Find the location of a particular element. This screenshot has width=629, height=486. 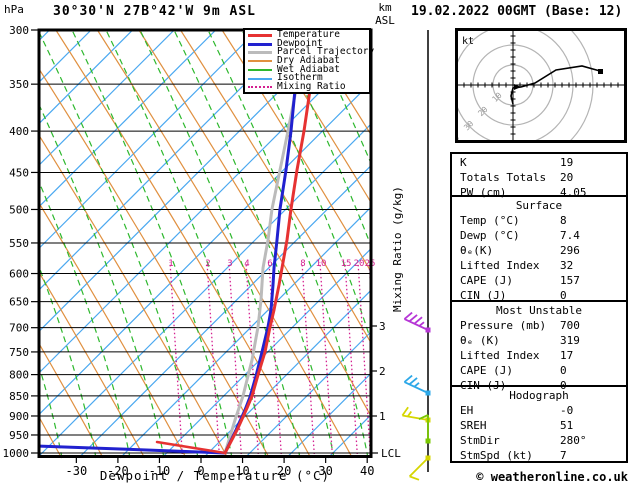

panel-row-value: 17 is located at coordinates (567, 355).